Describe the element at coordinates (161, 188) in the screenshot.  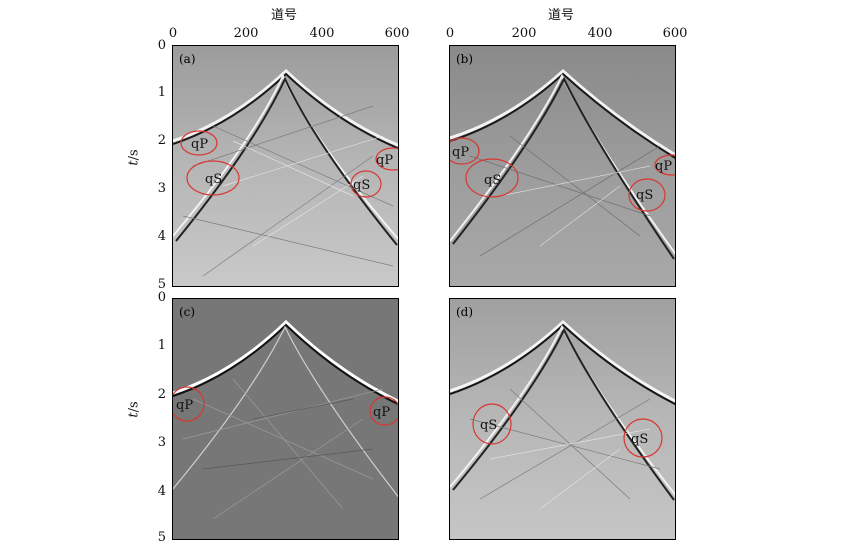
I see `y-tick-top-3: 3` at that location.